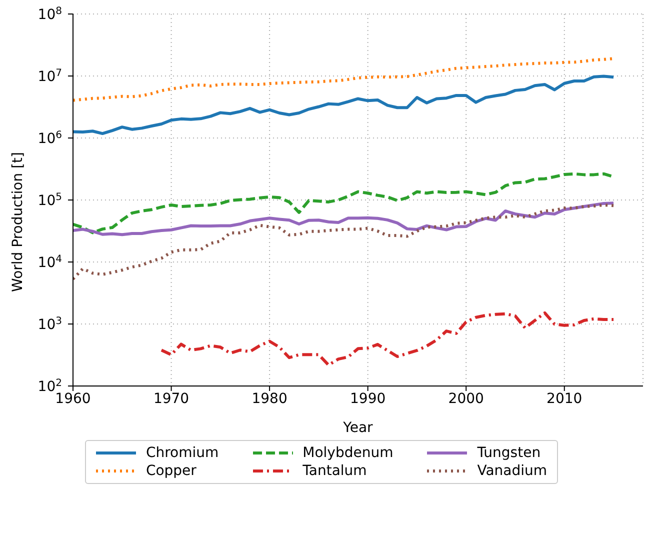  I want to click on y-tick-label: 10$^{8}$, so click(50, 14).